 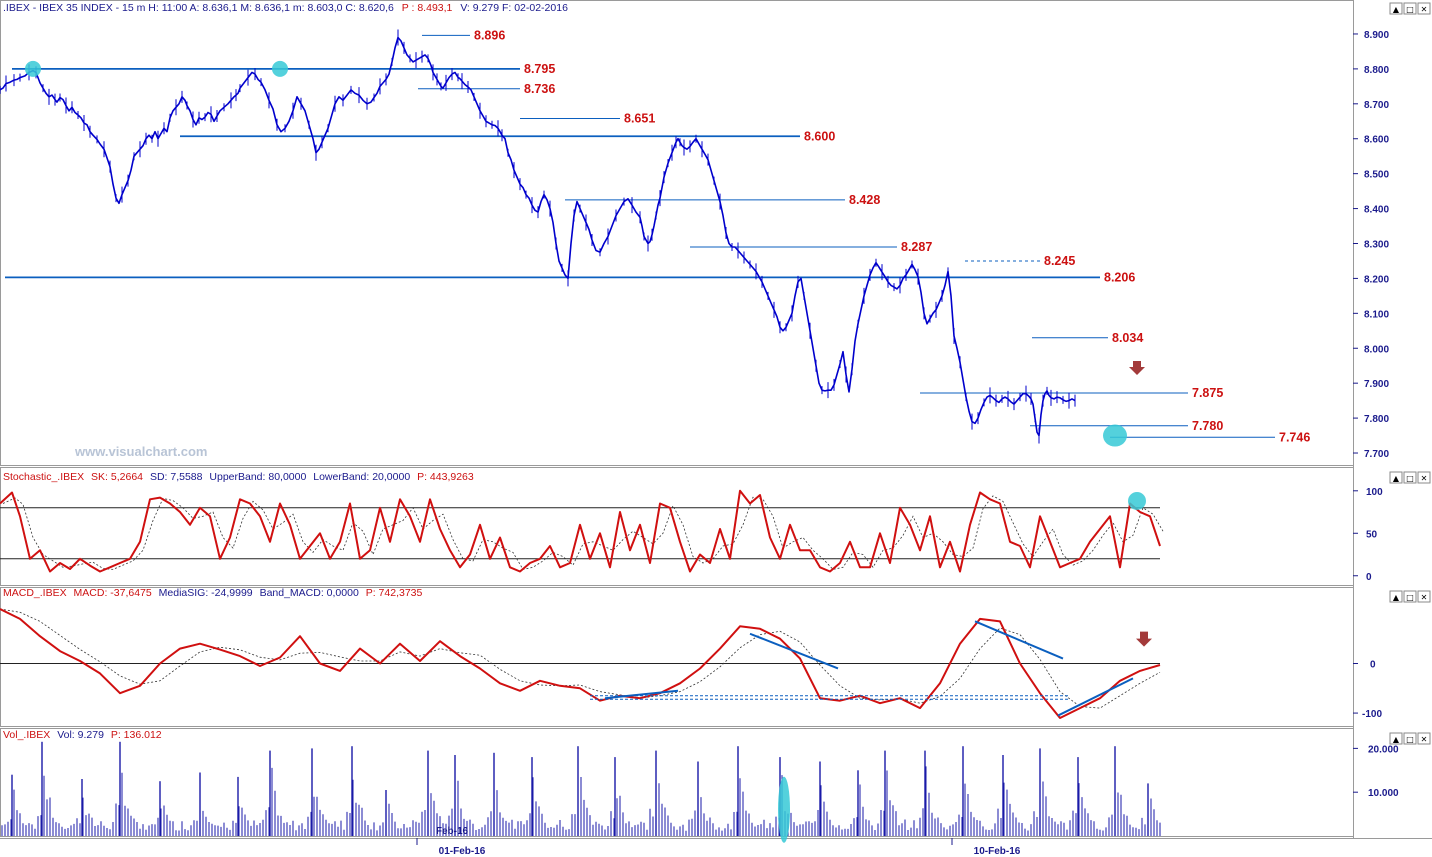 What do you see at coordinates (1376, 279) in the screenshot?
I see `price-tick-label: 8.200` at bounding box center [1376, 279].